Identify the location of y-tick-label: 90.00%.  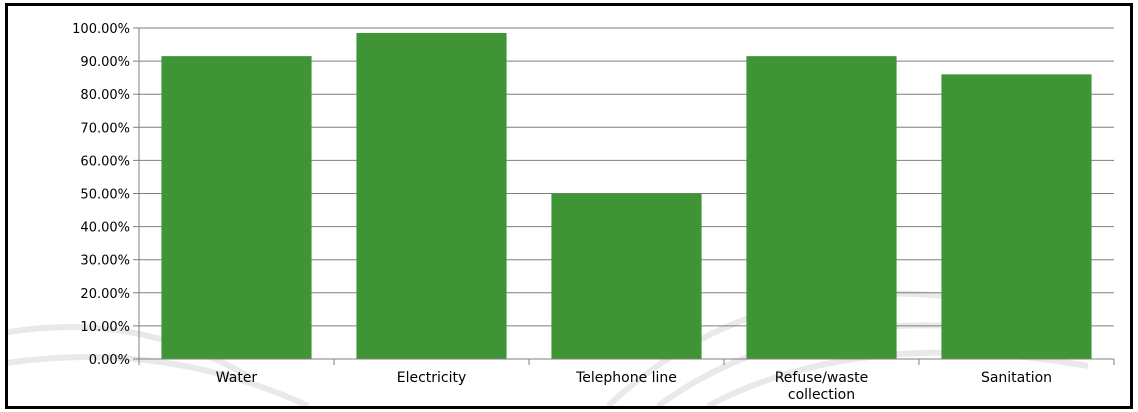
(105, 62).